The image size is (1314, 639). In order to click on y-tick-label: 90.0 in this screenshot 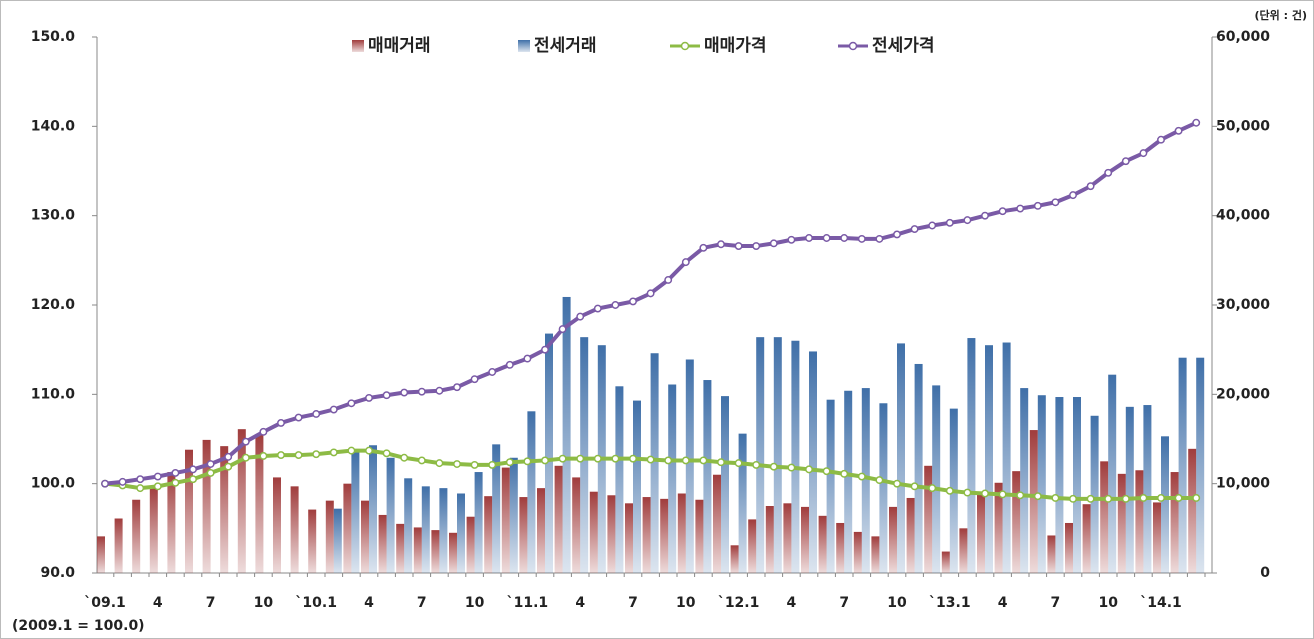, I will do `click(57, 573)`.